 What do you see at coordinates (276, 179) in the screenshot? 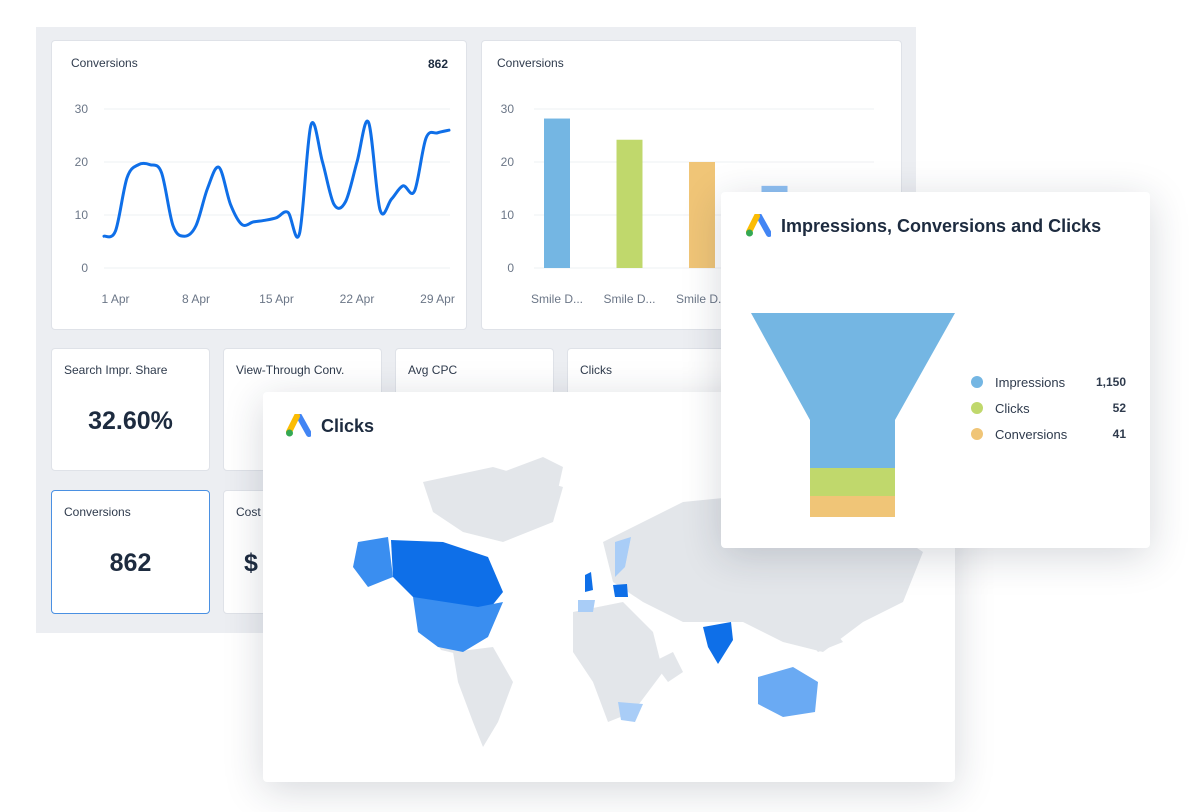
I see `conversions-line` at bounding box center [276, 179].